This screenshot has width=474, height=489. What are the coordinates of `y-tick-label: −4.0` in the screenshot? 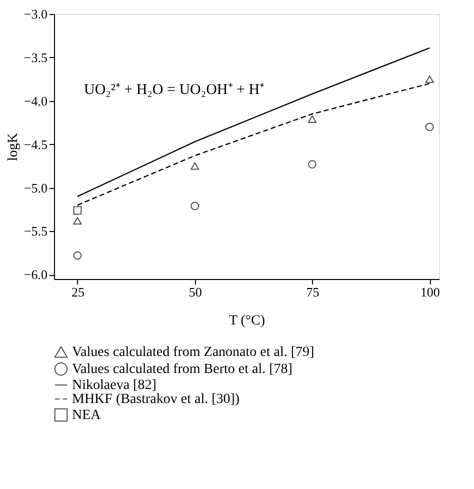 It's located at (36, 100).